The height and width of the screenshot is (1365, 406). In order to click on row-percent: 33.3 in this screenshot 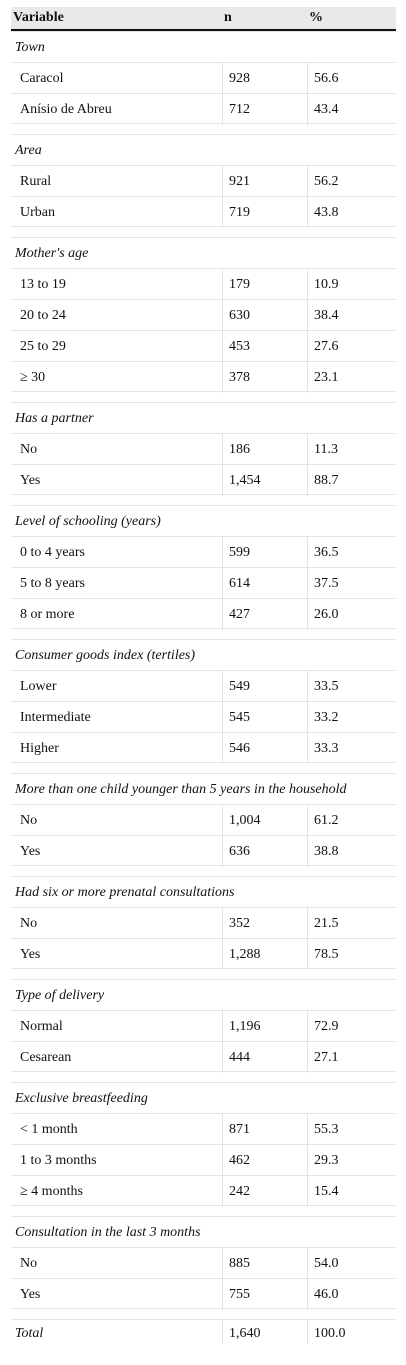, I will do `click(351, 748)`.